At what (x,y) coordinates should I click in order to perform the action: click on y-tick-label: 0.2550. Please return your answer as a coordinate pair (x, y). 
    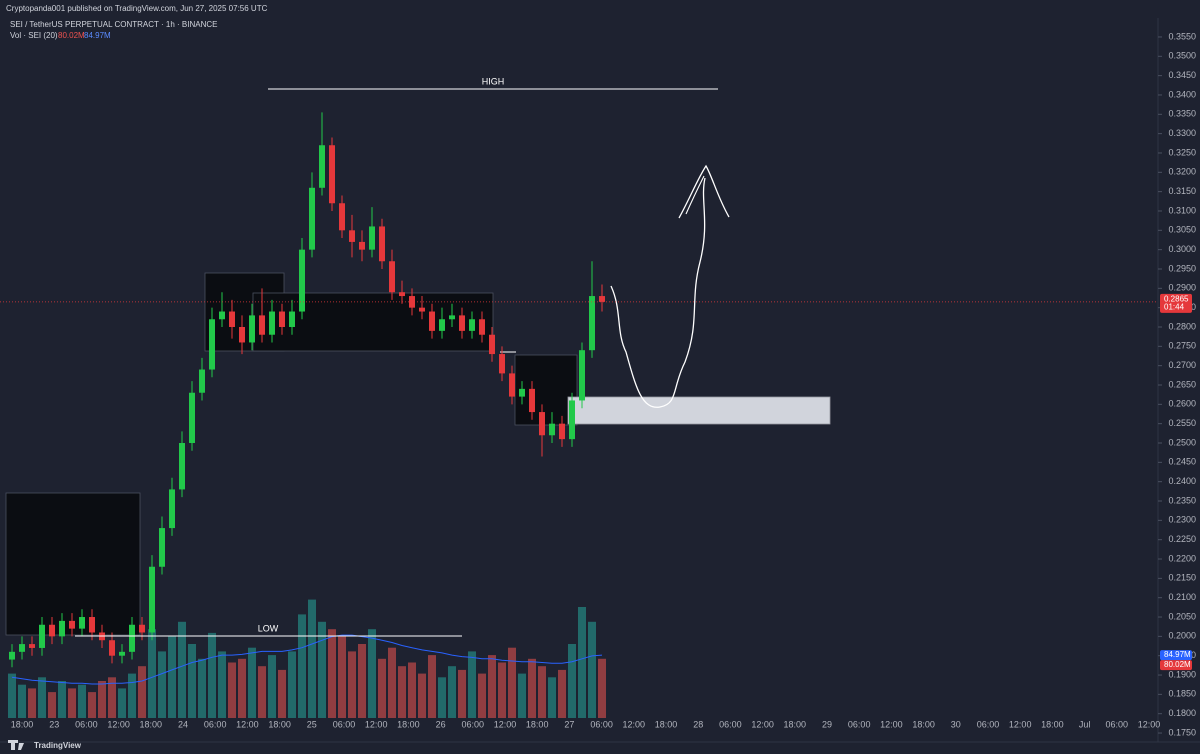
    Looking at the image, I should click on (1182, 423).